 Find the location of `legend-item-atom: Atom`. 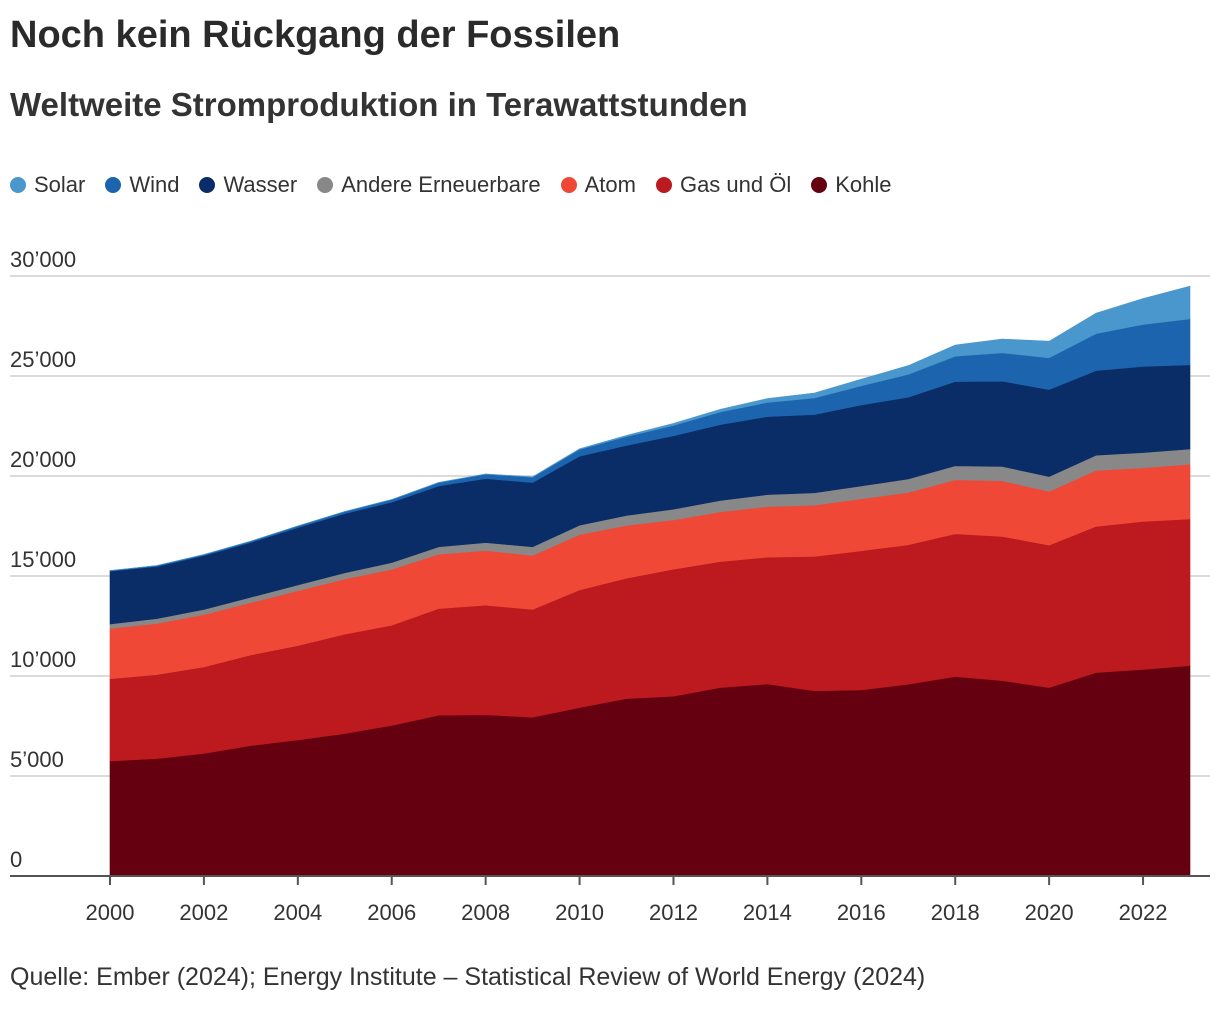

legend-item-atom: Atom is located at coordinates (598, 185).